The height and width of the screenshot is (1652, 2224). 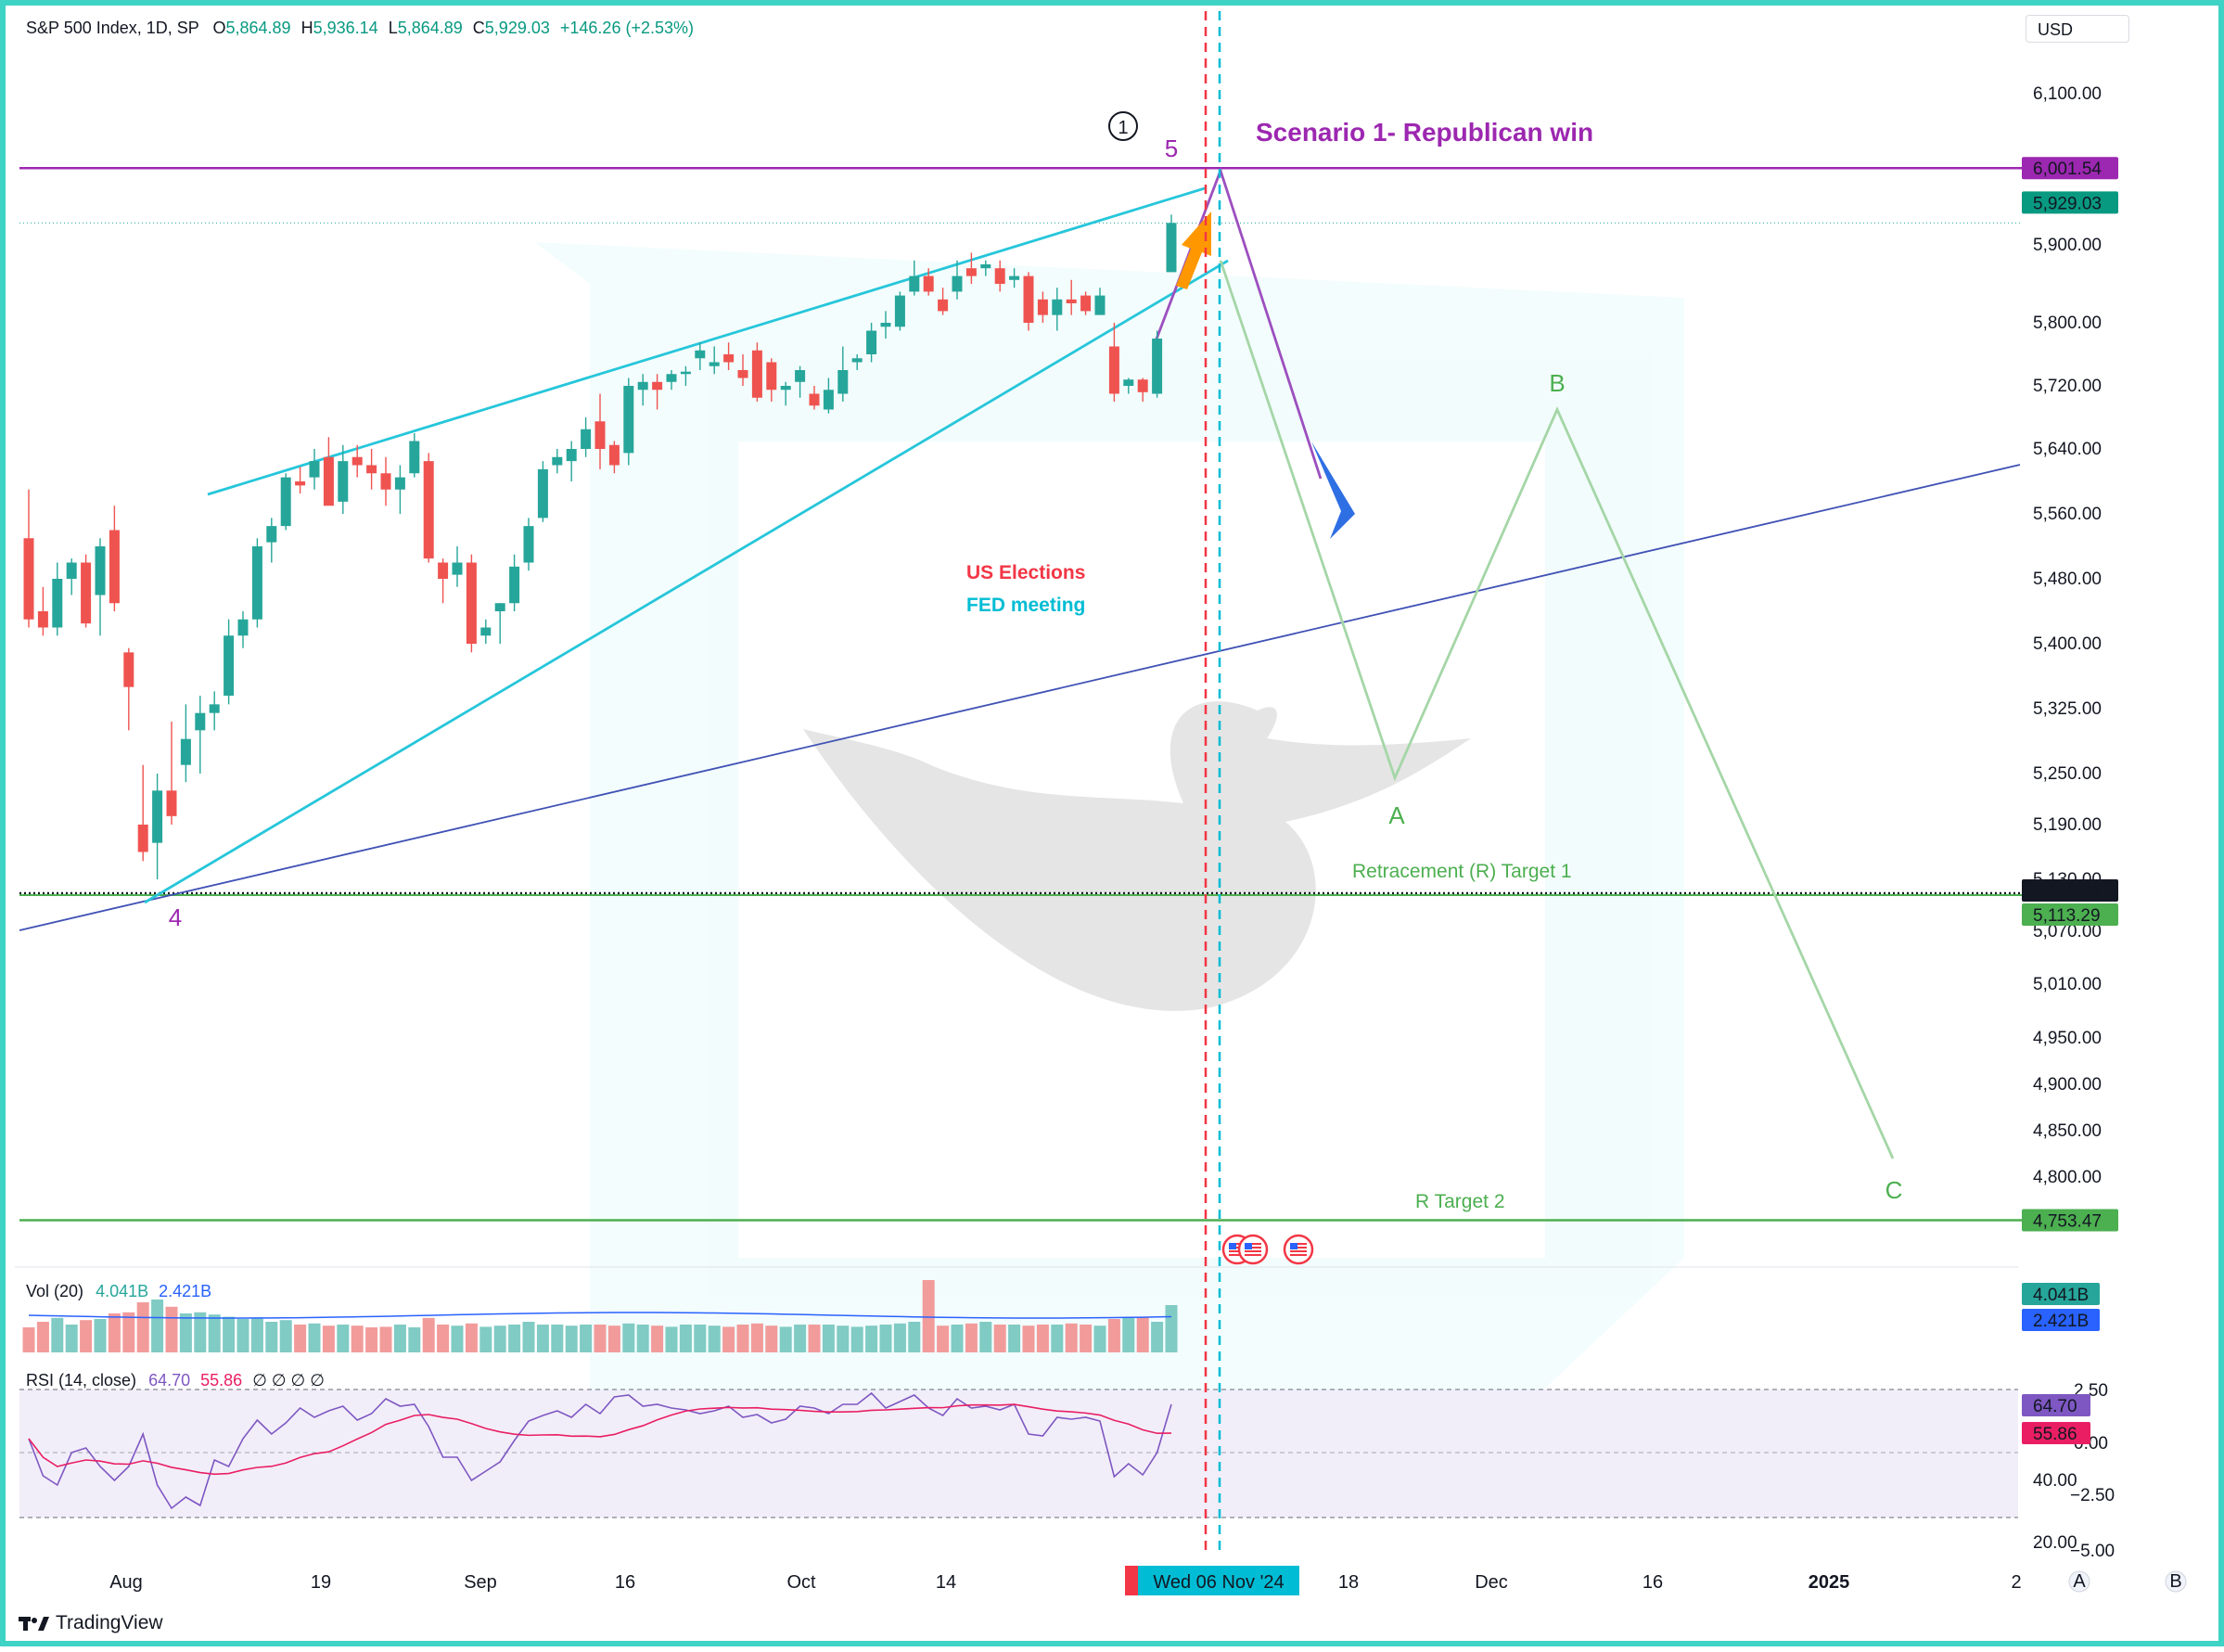 What do you see at coordinates (2061, 1320) in the screenshot?
I see `volume-ma-badge` at bounding box center [2061, 1320].